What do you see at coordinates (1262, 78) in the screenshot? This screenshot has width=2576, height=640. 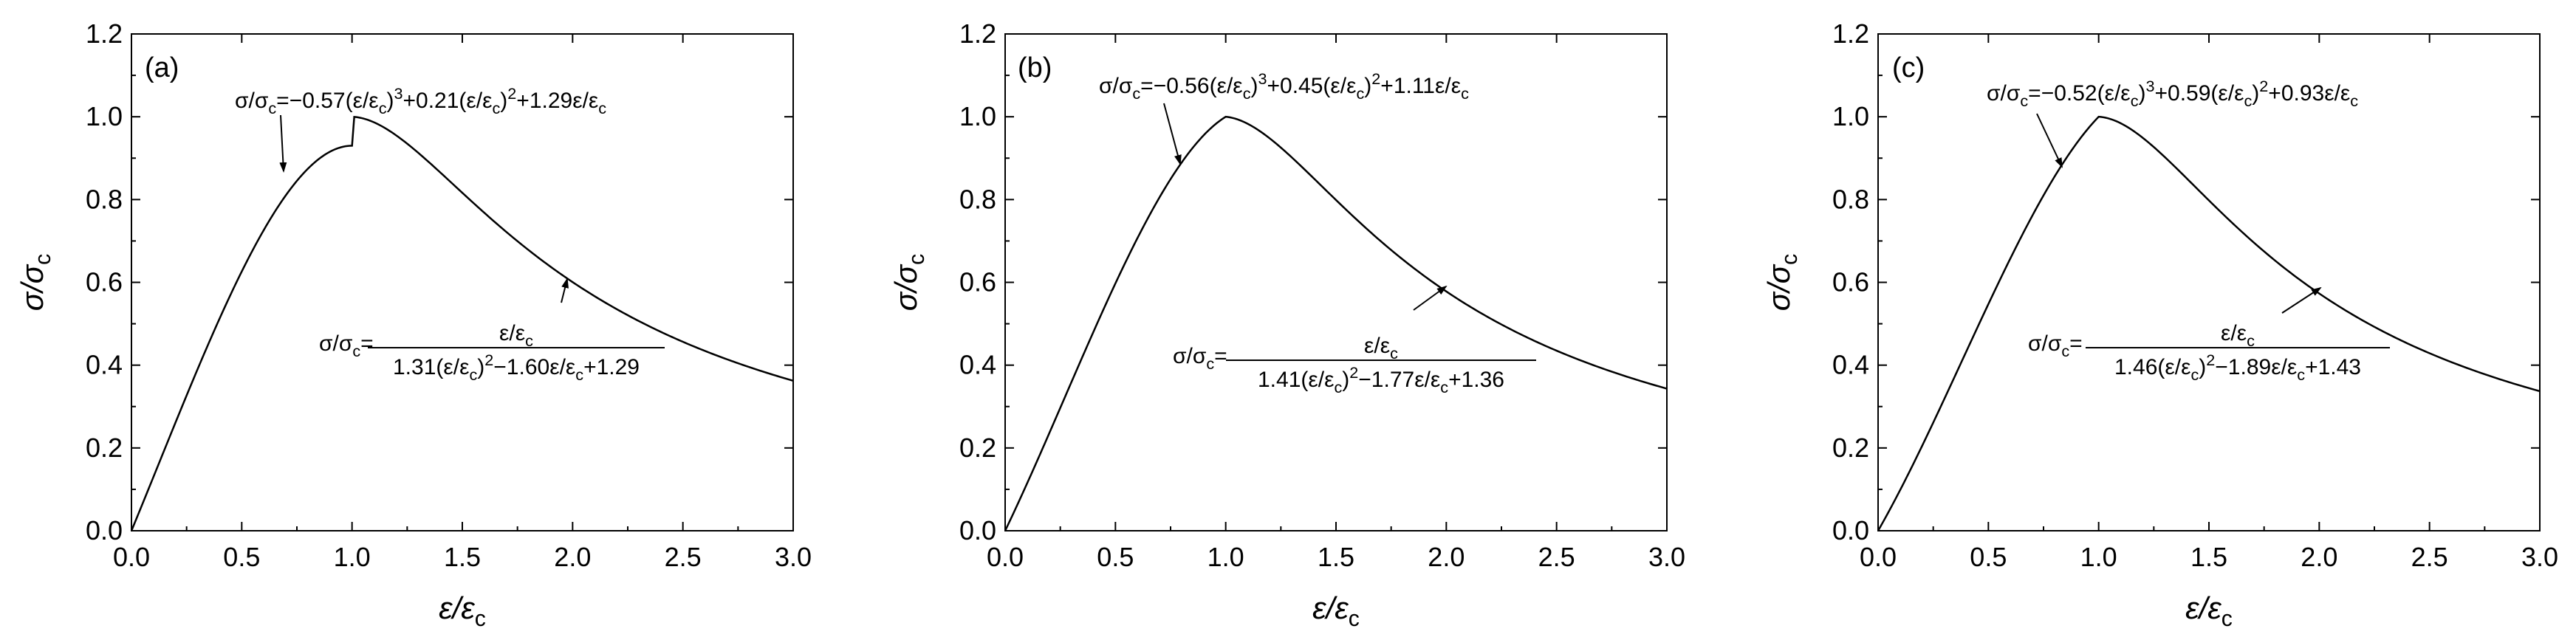 I see `ascending-equation-part: 3` at bounding box center [1262, 78].